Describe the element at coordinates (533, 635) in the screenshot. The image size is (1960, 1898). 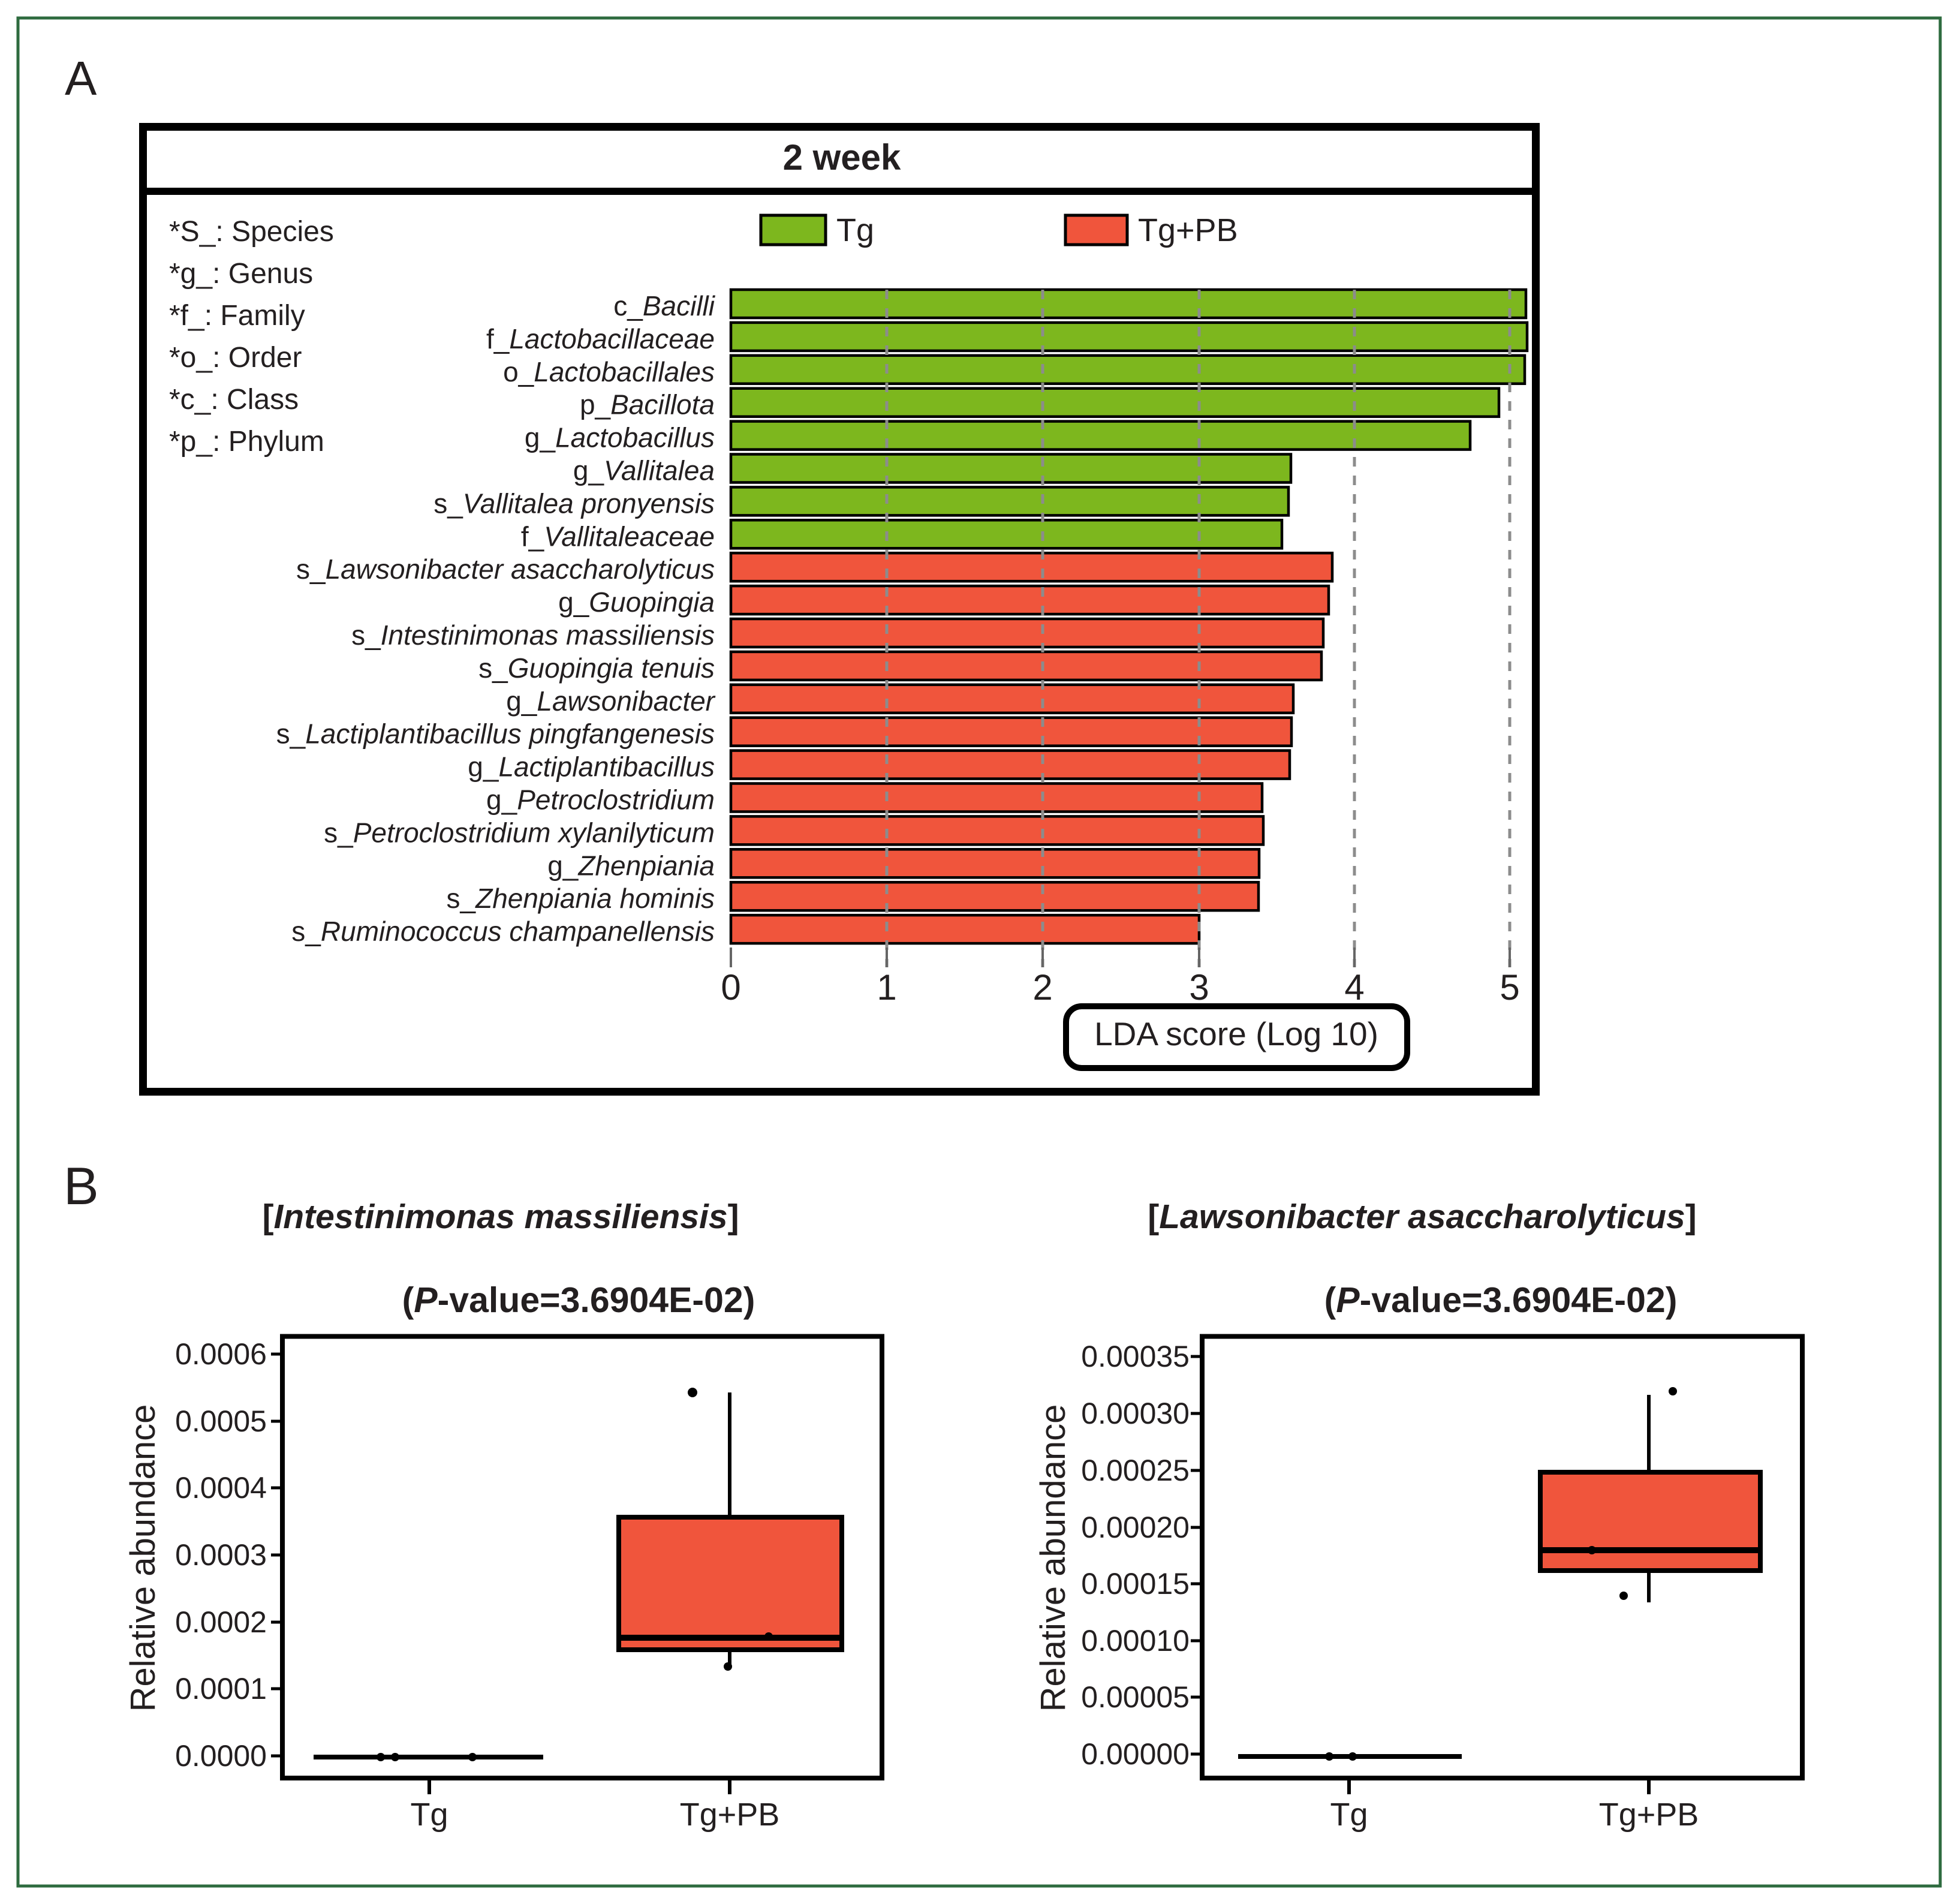
I see `svg-text: s_Intestinimonas massiliensis` at that location.